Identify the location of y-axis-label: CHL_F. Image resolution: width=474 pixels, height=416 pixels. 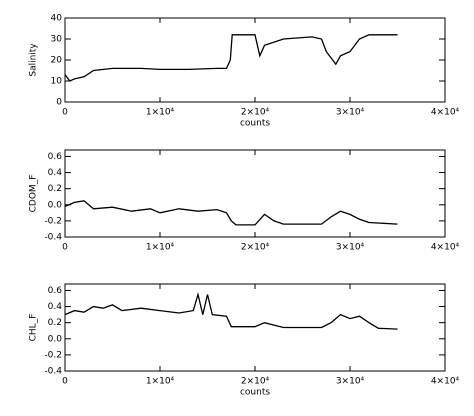
(34, 328).